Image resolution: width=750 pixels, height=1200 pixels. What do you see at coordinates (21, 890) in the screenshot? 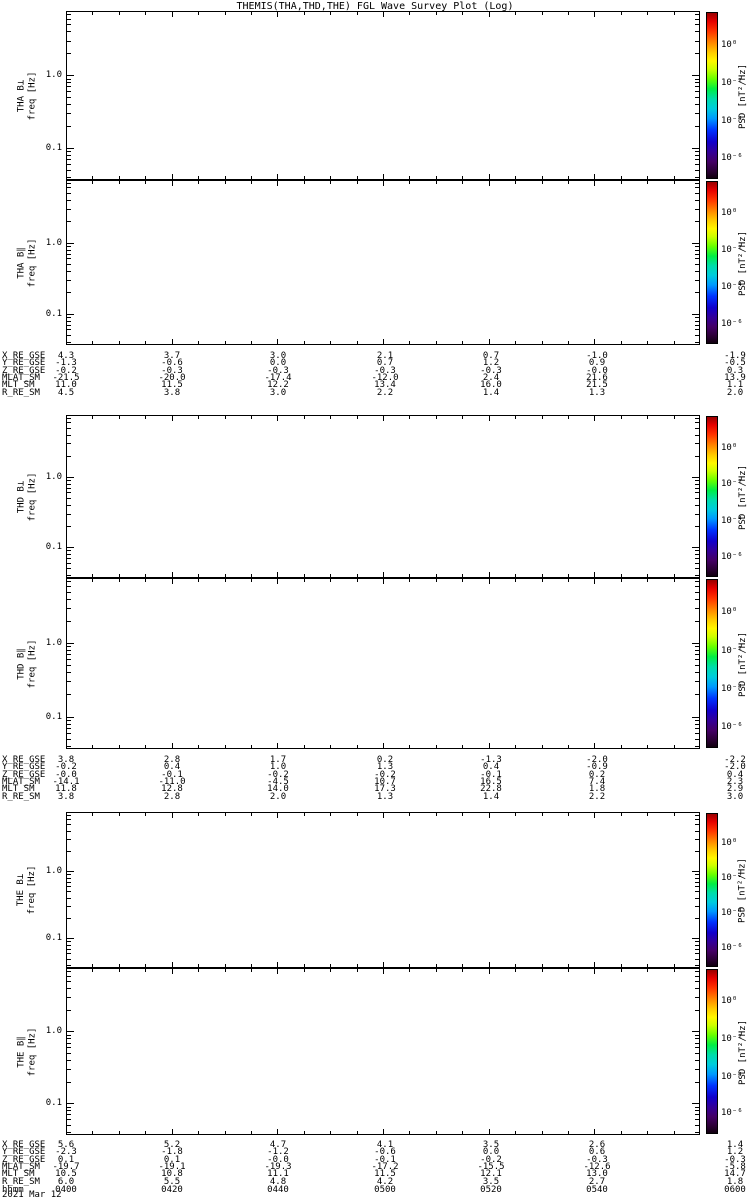
I see `panel-probe-label: THE B⊥` at bounding box center [21, 890].